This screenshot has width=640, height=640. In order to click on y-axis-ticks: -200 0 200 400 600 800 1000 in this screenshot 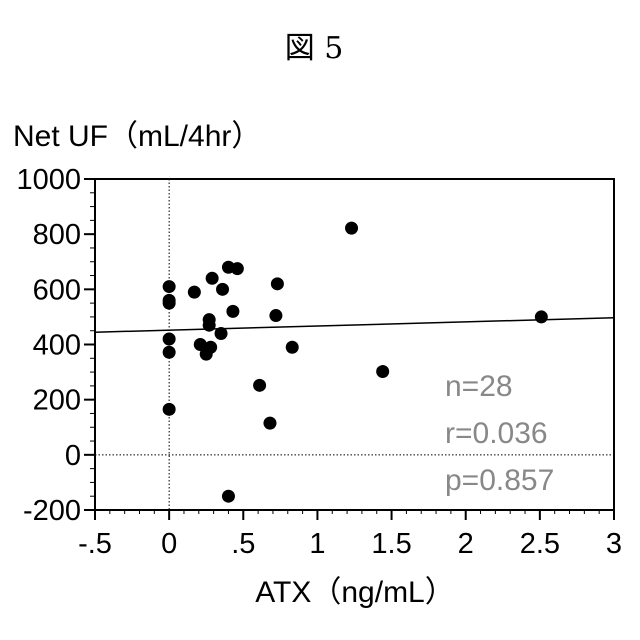, I will do `click(55, 345)`.